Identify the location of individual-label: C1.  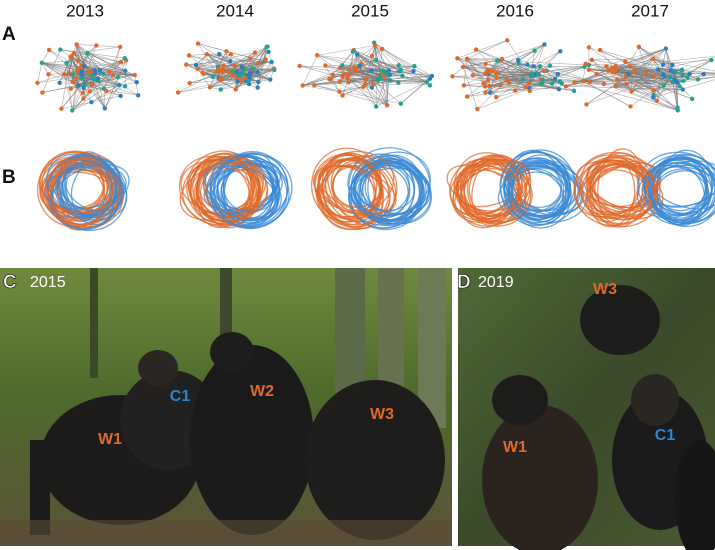
(180, 396).